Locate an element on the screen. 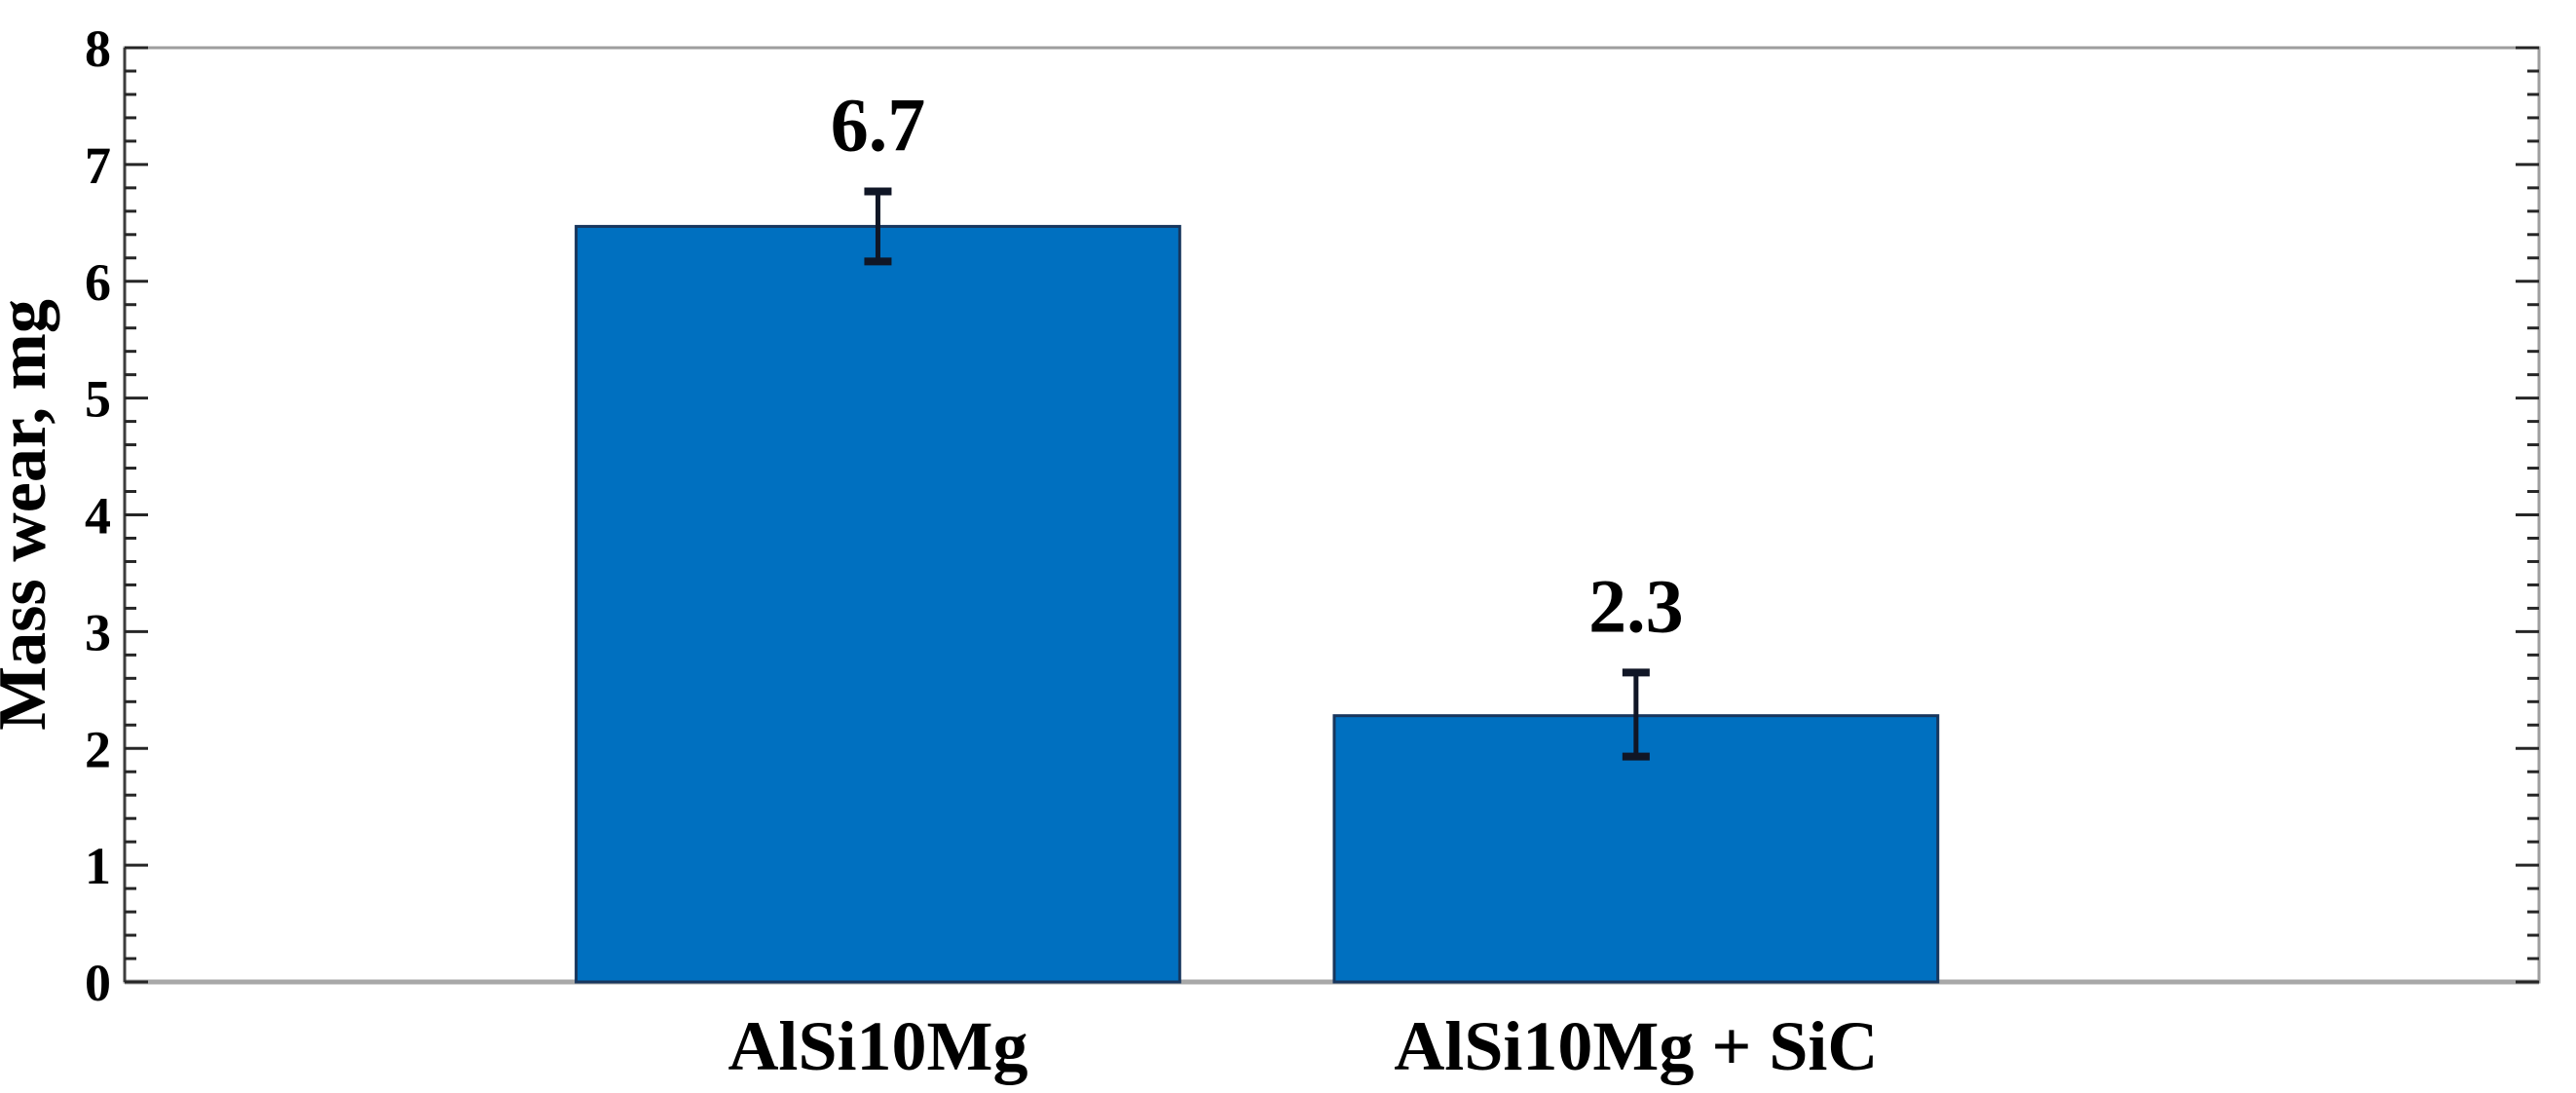  x-category-label: AlSi10Mg + SiC is located at coordinates (1636, 1046).